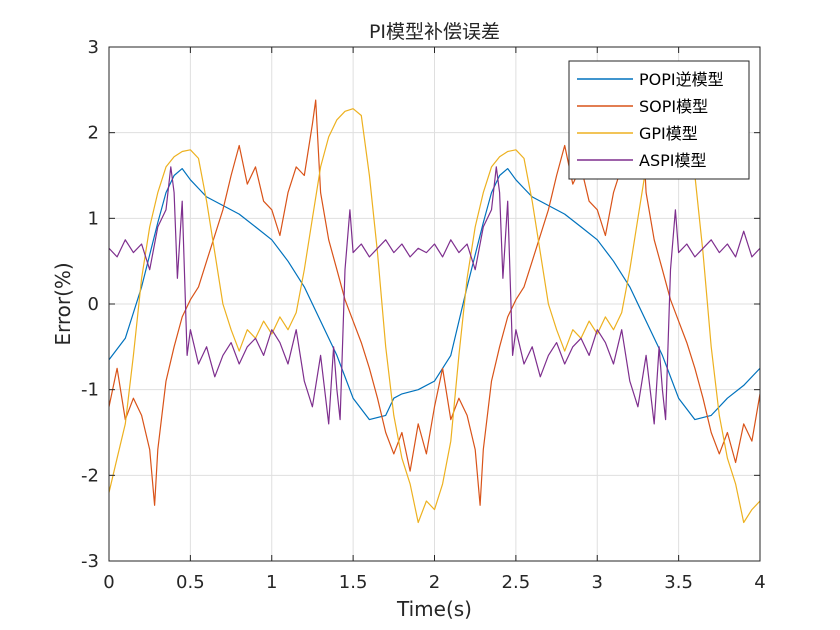 Image resolution: width=840 pixels, height=630 pixels. What do you see at coordinates (353, 582) in the screenshot?
I see `x-tick-label: 1.5` at bounding box center [353, 582].